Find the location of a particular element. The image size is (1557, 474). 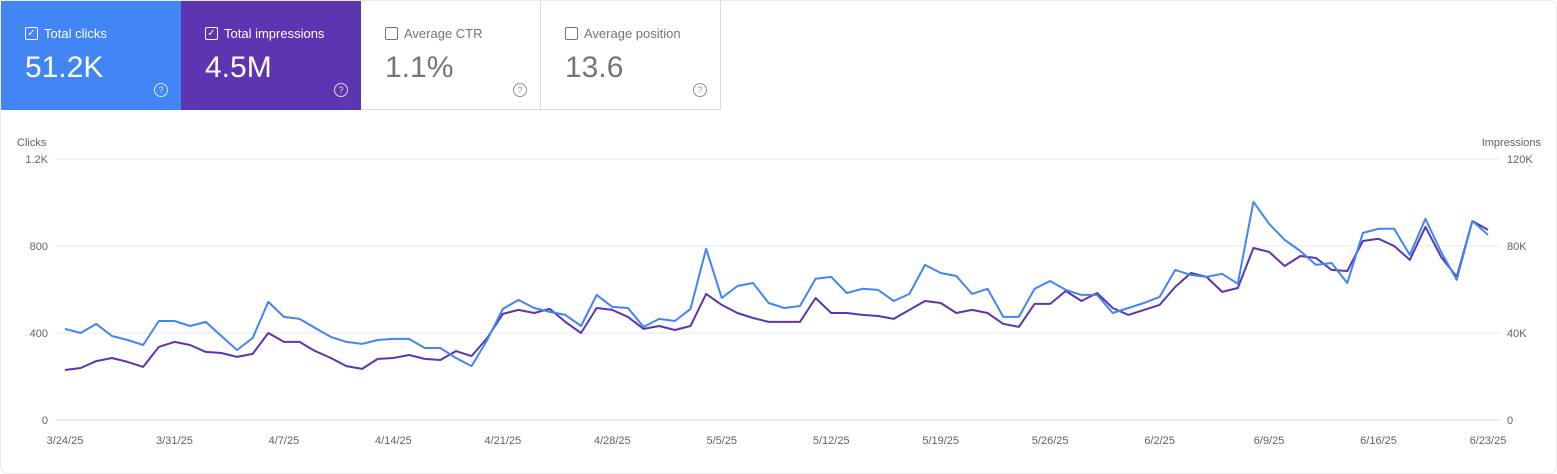

metric-card-average-ctr: Average CTR 1.1% ? is located at coordinates (451, 55).